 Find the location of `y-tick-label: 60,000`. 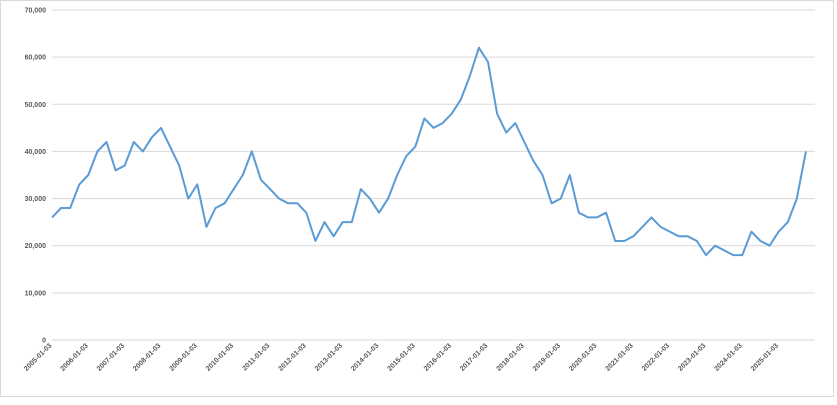

y-tick-label: 60,000 is located at coordinates (36, 58).